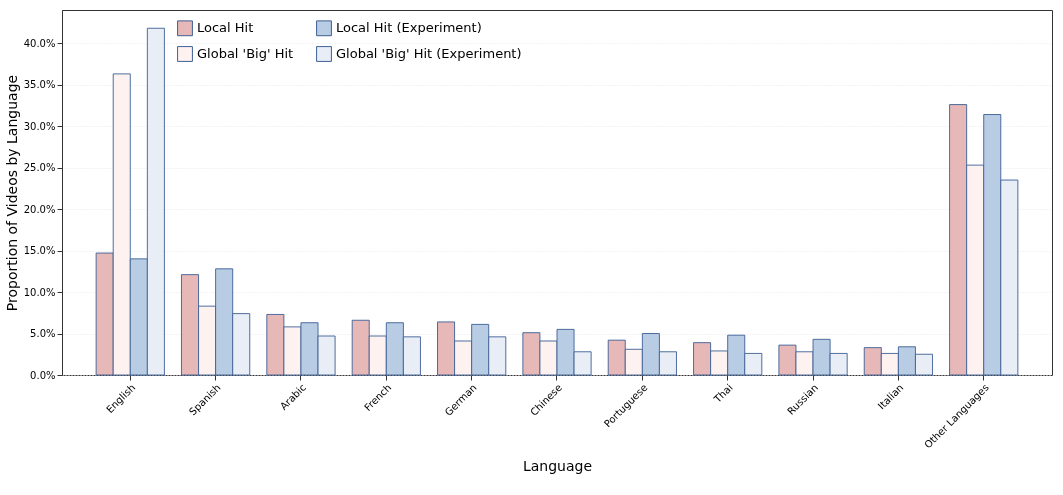 The height and width of the screenshot is (495, 1063). I want to click on y-tick-label: 0.0%, so click(43, 375).